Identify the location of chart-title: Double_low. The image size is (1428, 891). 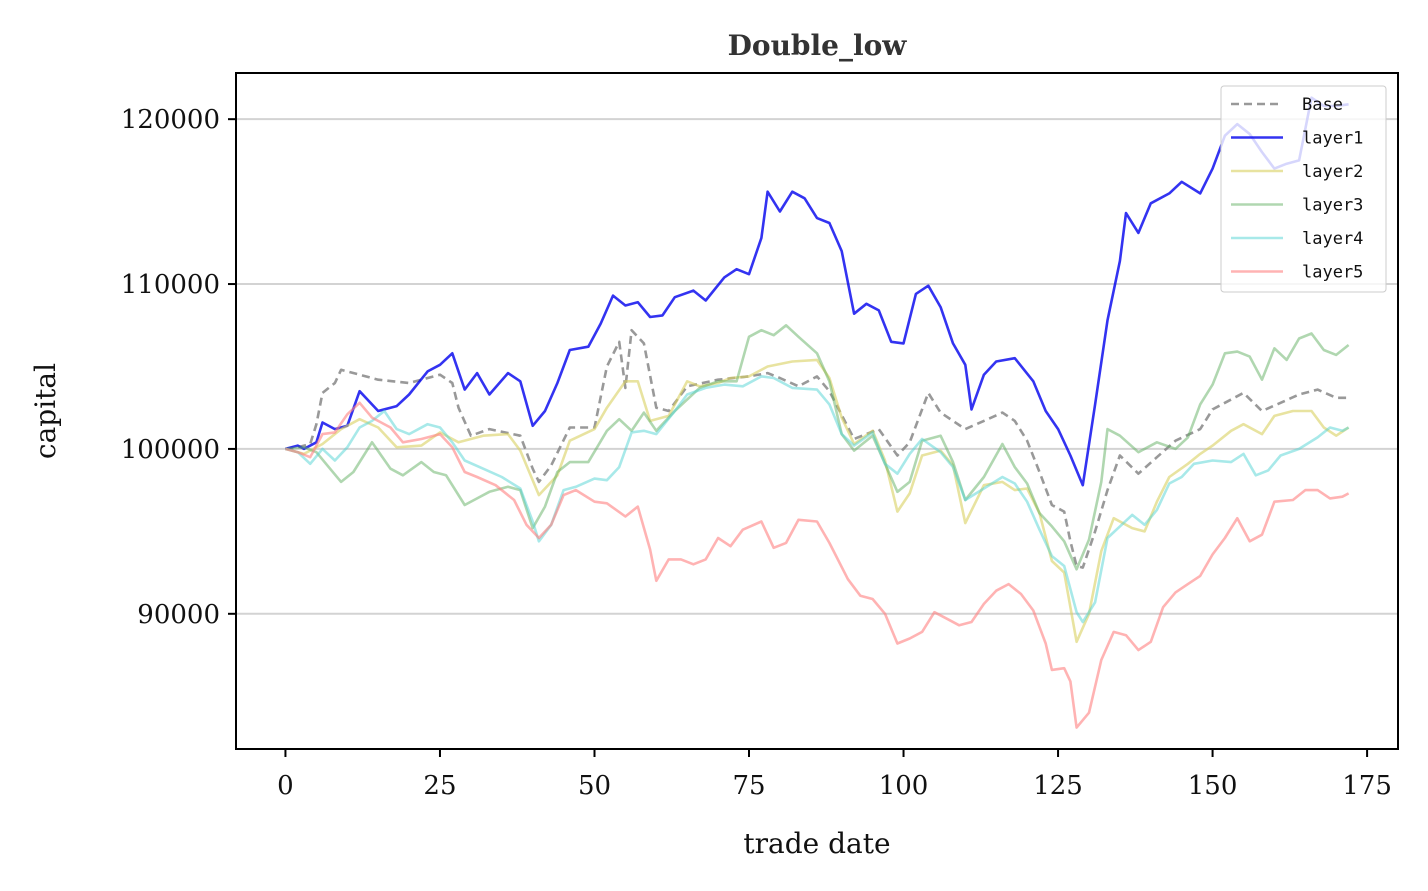
(818, 45).